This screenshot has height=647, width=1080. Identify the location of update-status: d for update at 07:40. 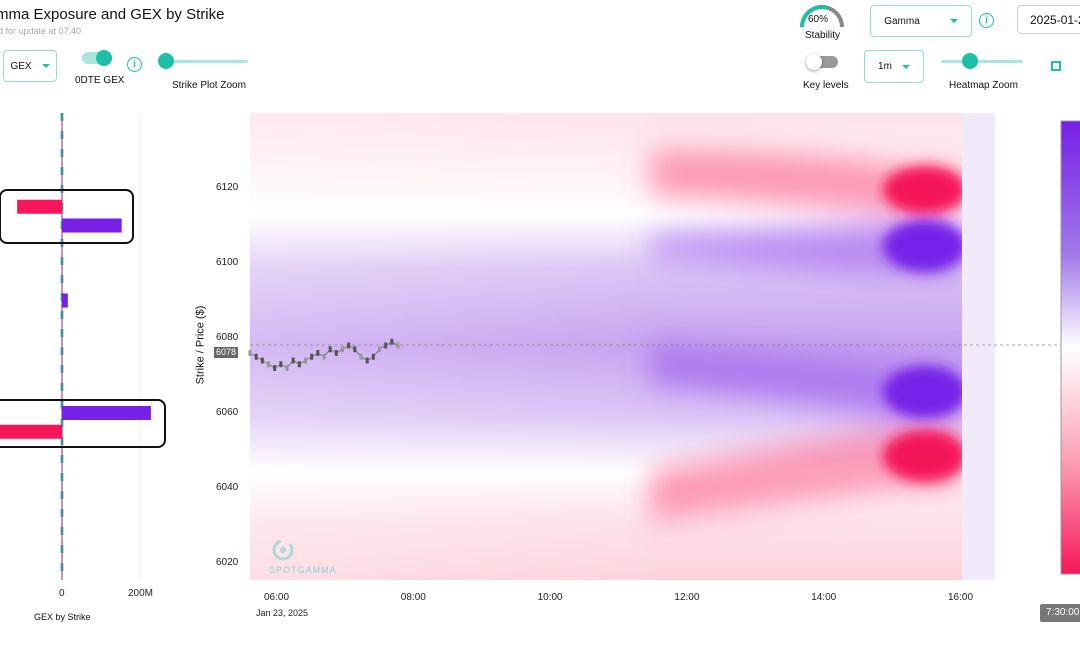
(41, 31).